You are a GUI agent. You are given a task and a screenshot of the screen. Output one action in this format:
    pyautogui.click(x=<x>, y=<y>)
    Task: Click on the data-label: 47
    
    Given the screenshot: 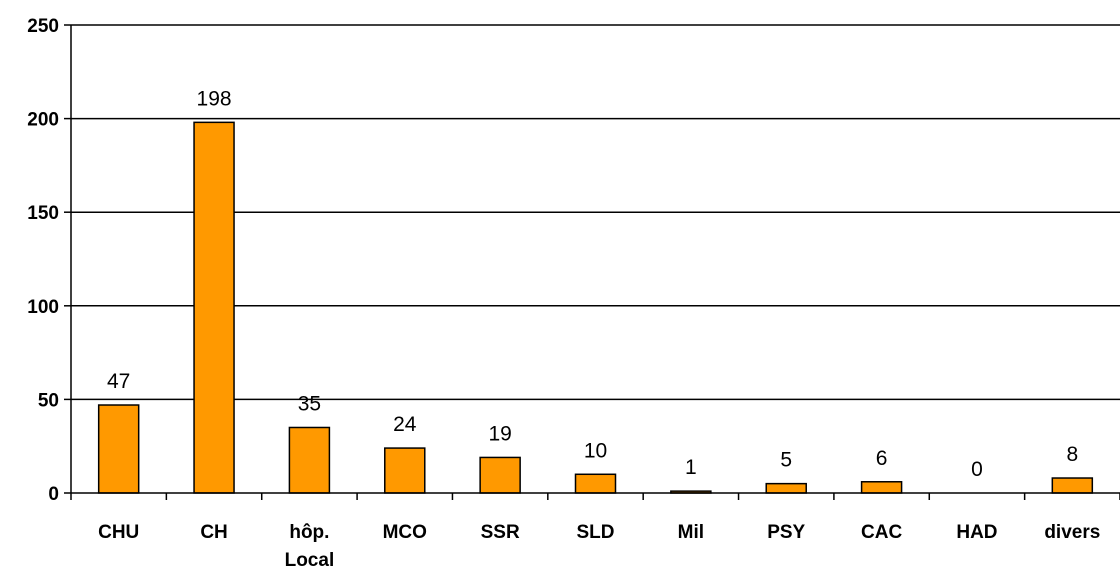 What is the action you would take?
    pyautogui.click(x=118, y=381)
    